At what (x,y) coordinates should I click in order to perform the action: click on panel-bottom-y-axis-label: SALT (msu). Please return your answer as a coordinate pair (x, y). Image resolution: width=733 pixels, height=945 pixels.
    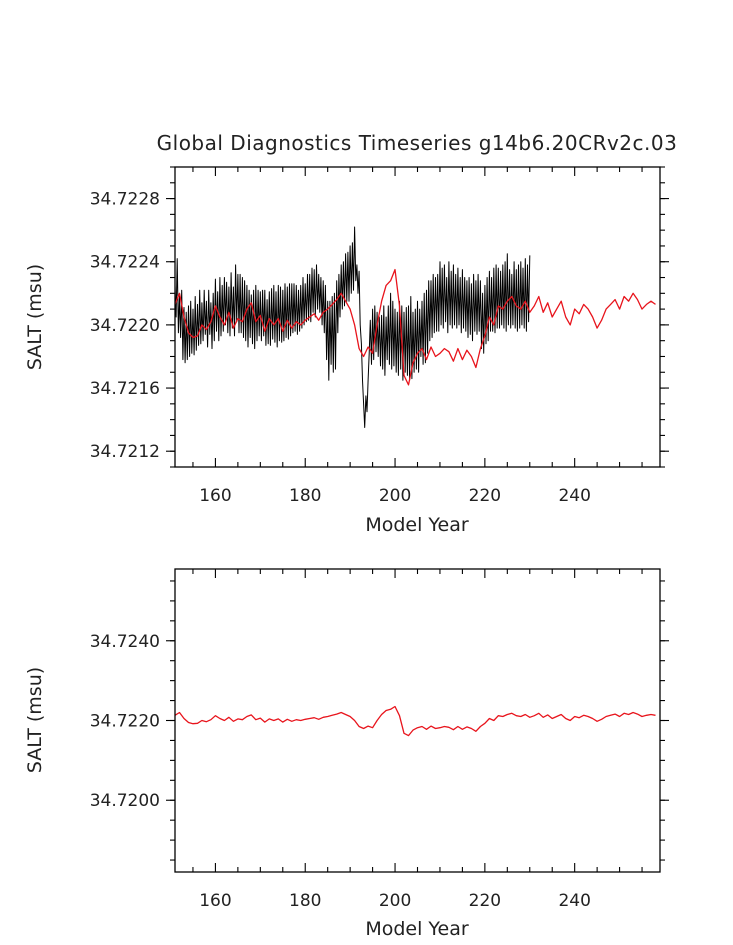
    Looking at the image, I should click on (35, 720).